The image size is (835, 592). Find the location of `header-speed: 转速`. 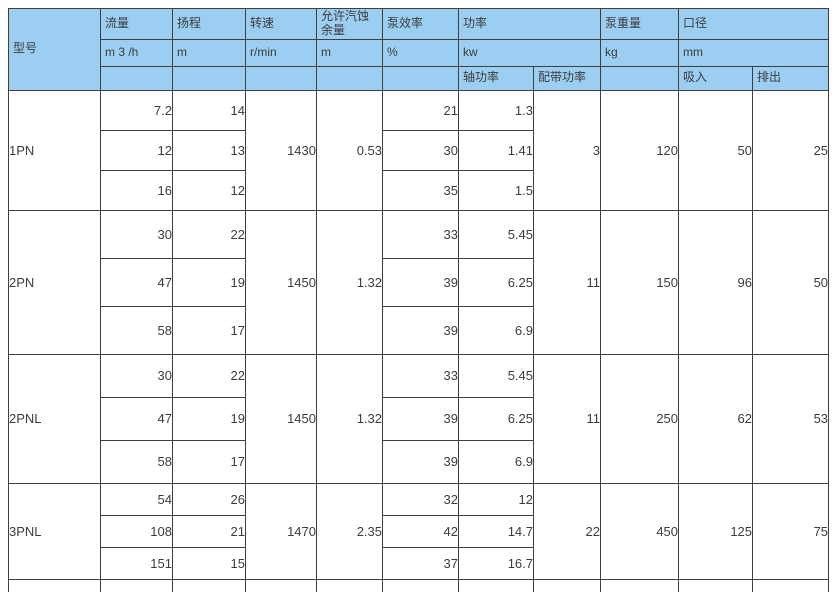

header-speed: 转速 is located at coordinates (281, 24).